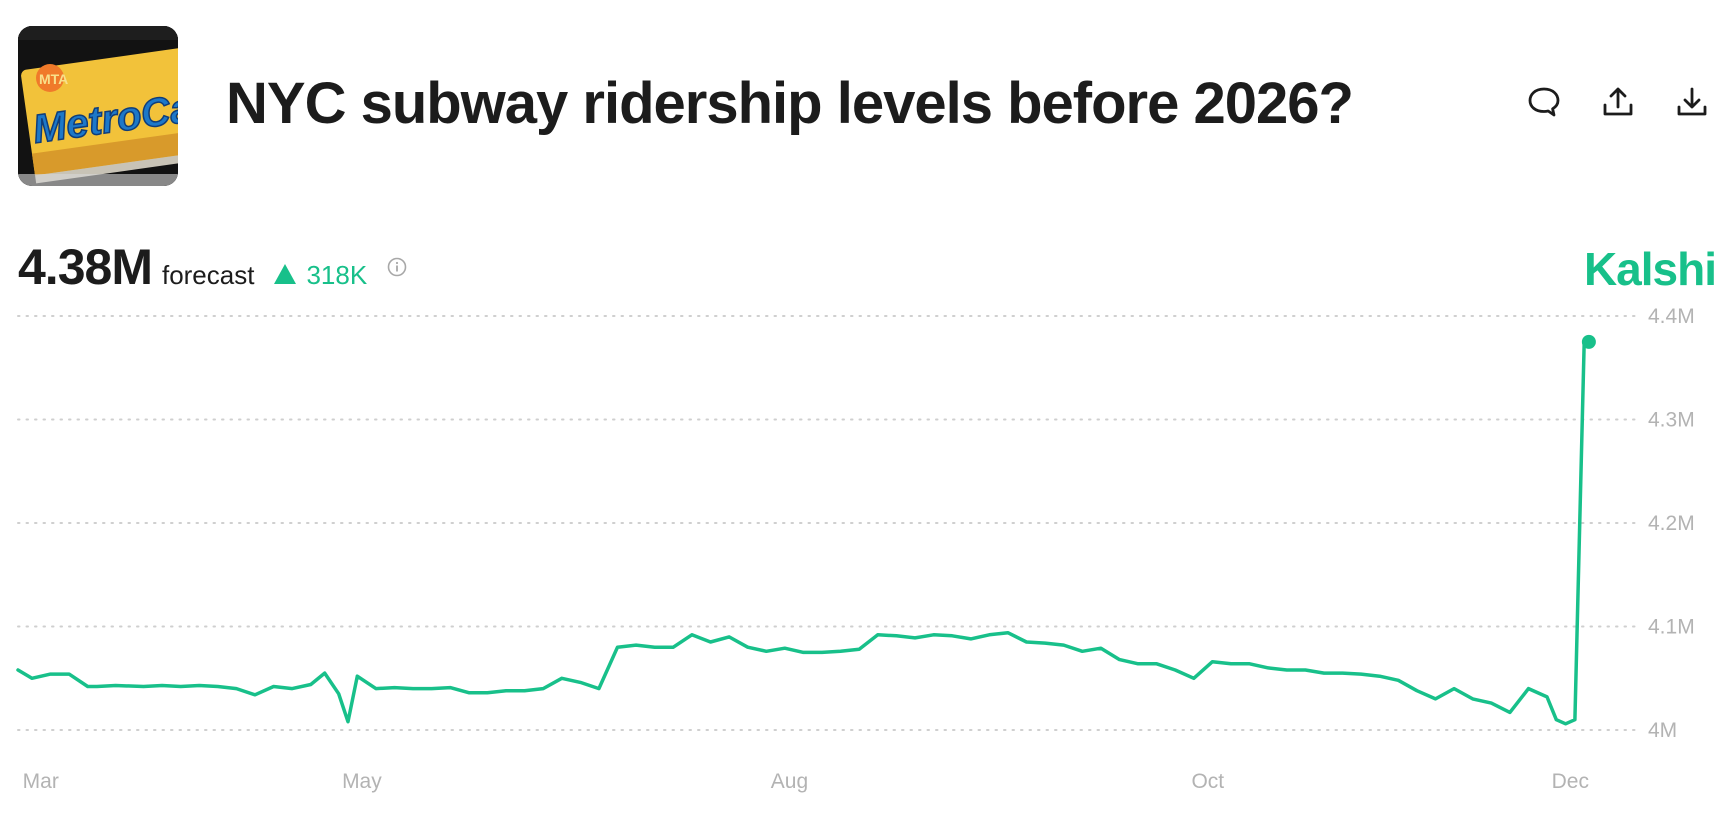 This screenshot has width=1730, height=828. I want to click on comment-button, so click(1544, 102).